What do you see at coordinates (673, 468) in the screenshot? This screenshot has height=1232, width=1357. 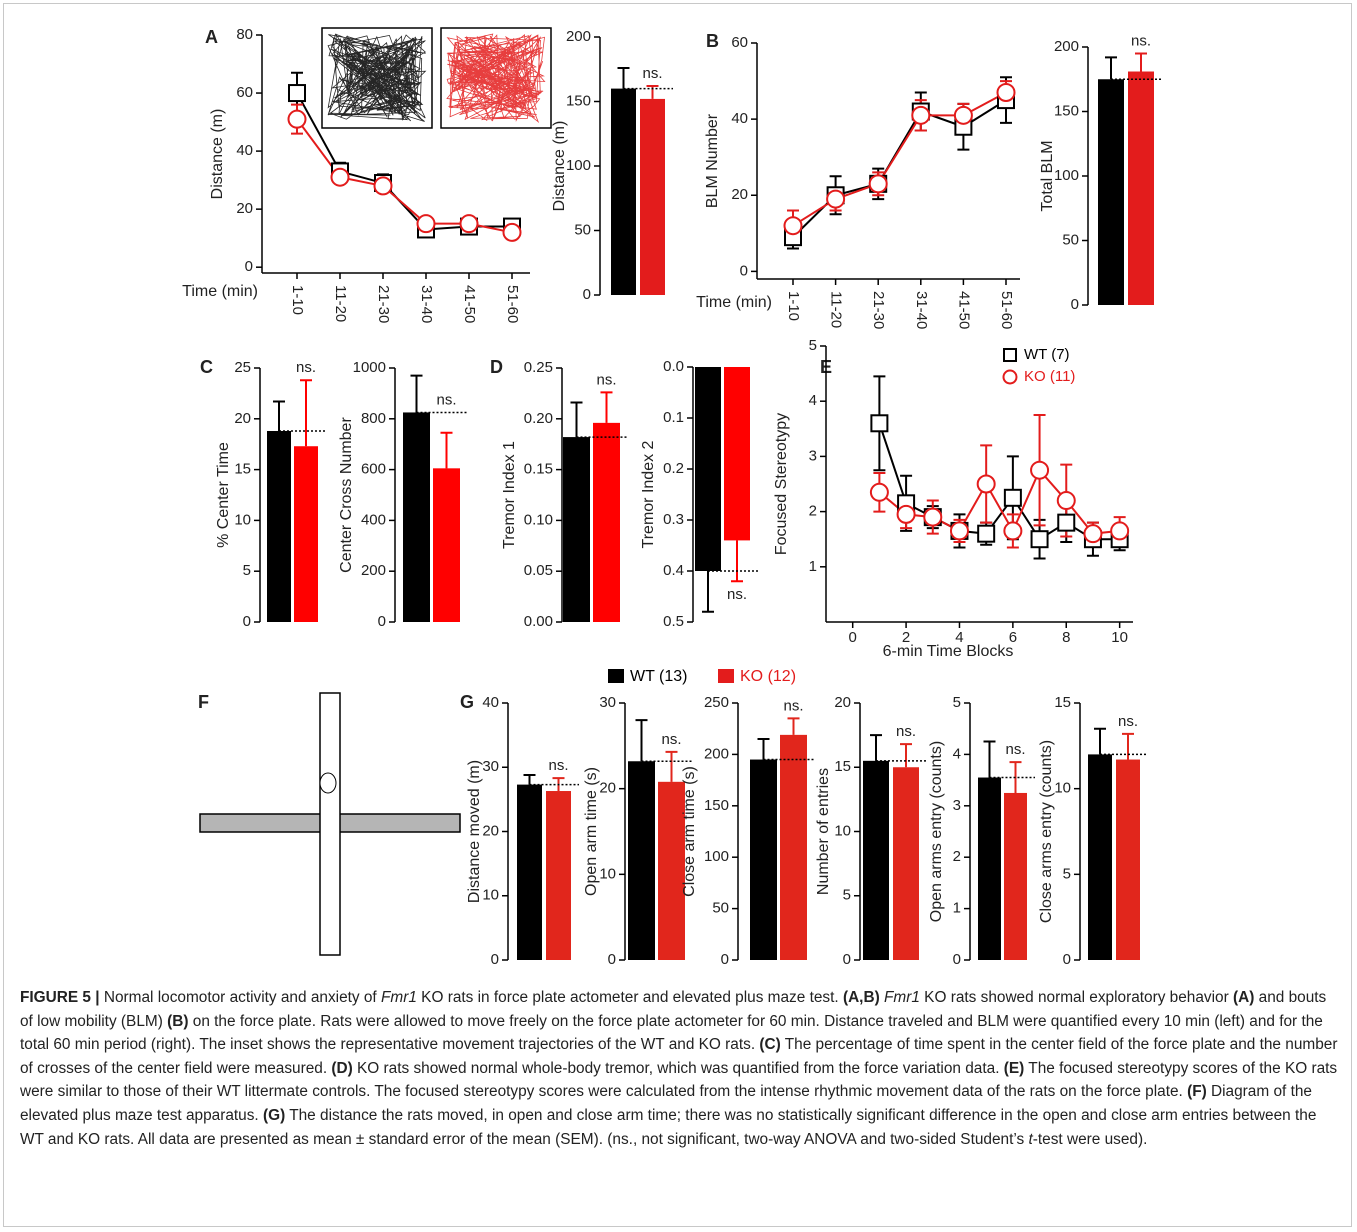 I see `y-tick-label: 0.2` at bounding box center [673, 468].